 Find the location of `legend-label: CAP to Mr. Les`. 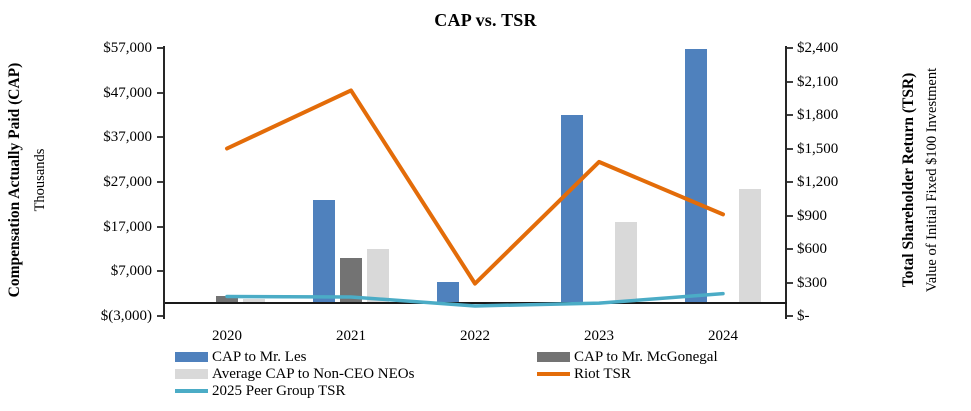

legend-label: CAP to Mr. Les is located at coordinates (259, 357).